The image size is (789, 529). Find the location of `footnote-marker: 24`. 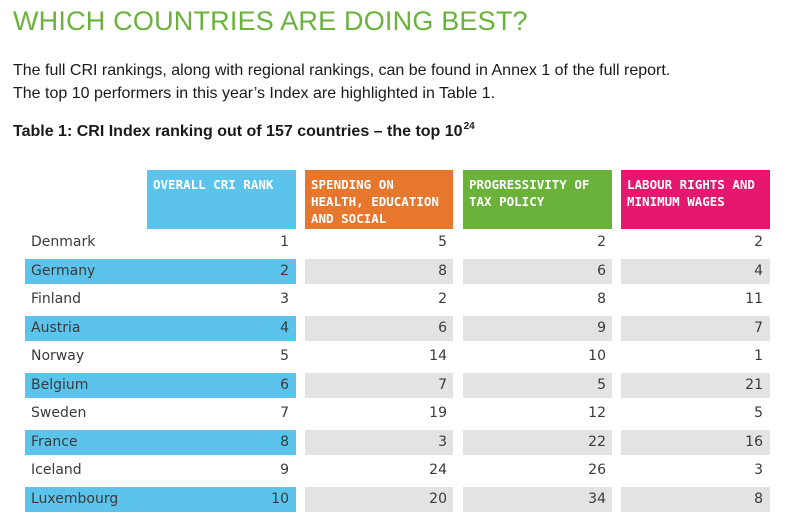

footnote-marker: 24 is located at coordinates (469, 126).